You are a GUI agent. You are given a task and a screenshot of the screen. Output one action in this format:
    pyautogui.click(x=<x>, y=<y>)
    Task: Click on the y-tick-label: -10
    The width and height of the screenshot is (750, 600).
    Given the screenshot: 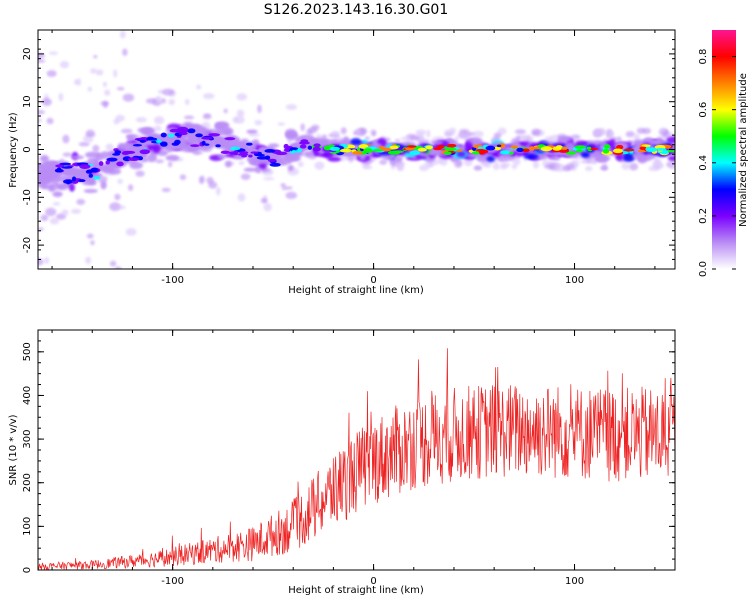 What is the action you would take?
    pyautogui.click(x=27, y=197)
    